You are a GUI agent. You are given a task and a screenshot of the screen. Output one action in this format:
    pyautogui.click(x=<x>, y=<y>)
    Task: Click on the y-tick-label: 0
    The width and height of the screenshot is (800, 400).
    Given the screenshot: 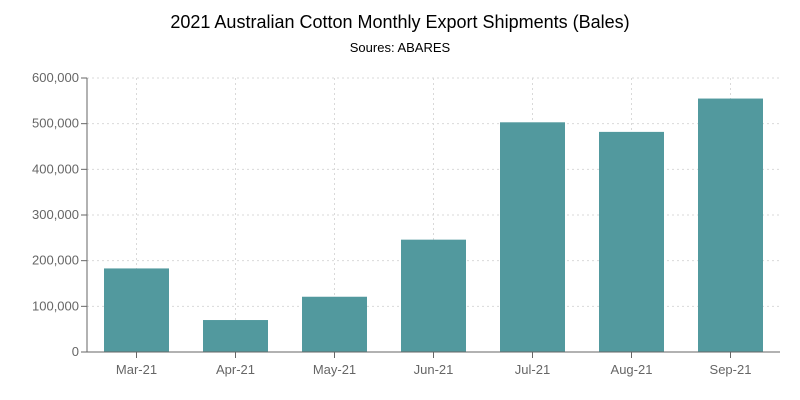 What is the action you would take?
    pyautogui.click(x=75, y=351)
    